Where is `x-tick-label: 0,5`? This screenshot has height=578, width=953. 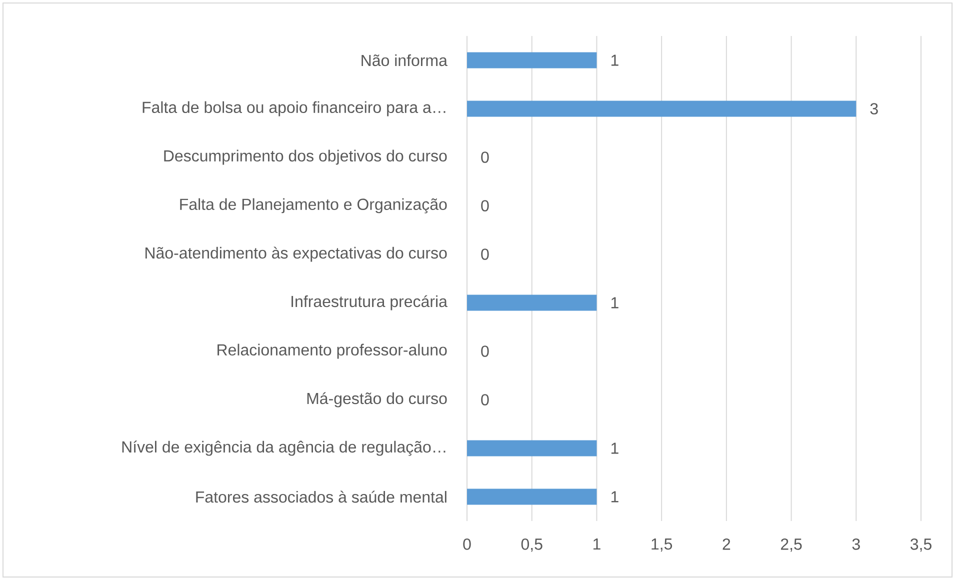
x-tick-label: 0,5 is located at coordinates (531, 545).